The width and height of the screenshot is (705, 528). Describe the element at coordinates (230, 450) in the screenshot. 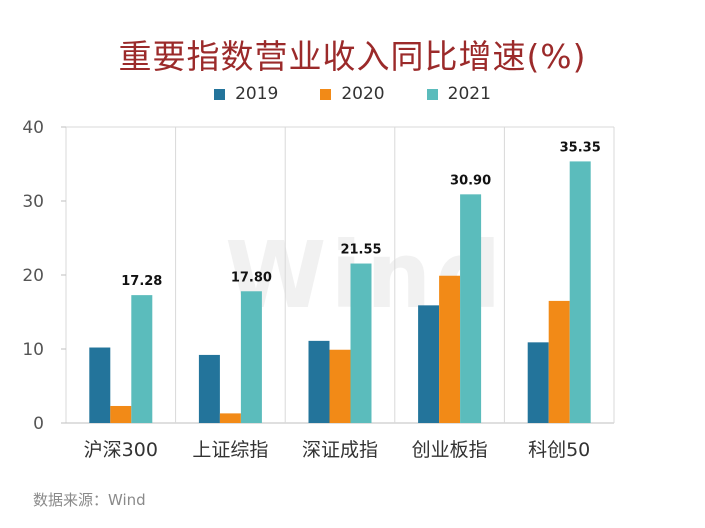

I see `x-tick-label: 上证综指` at that location.